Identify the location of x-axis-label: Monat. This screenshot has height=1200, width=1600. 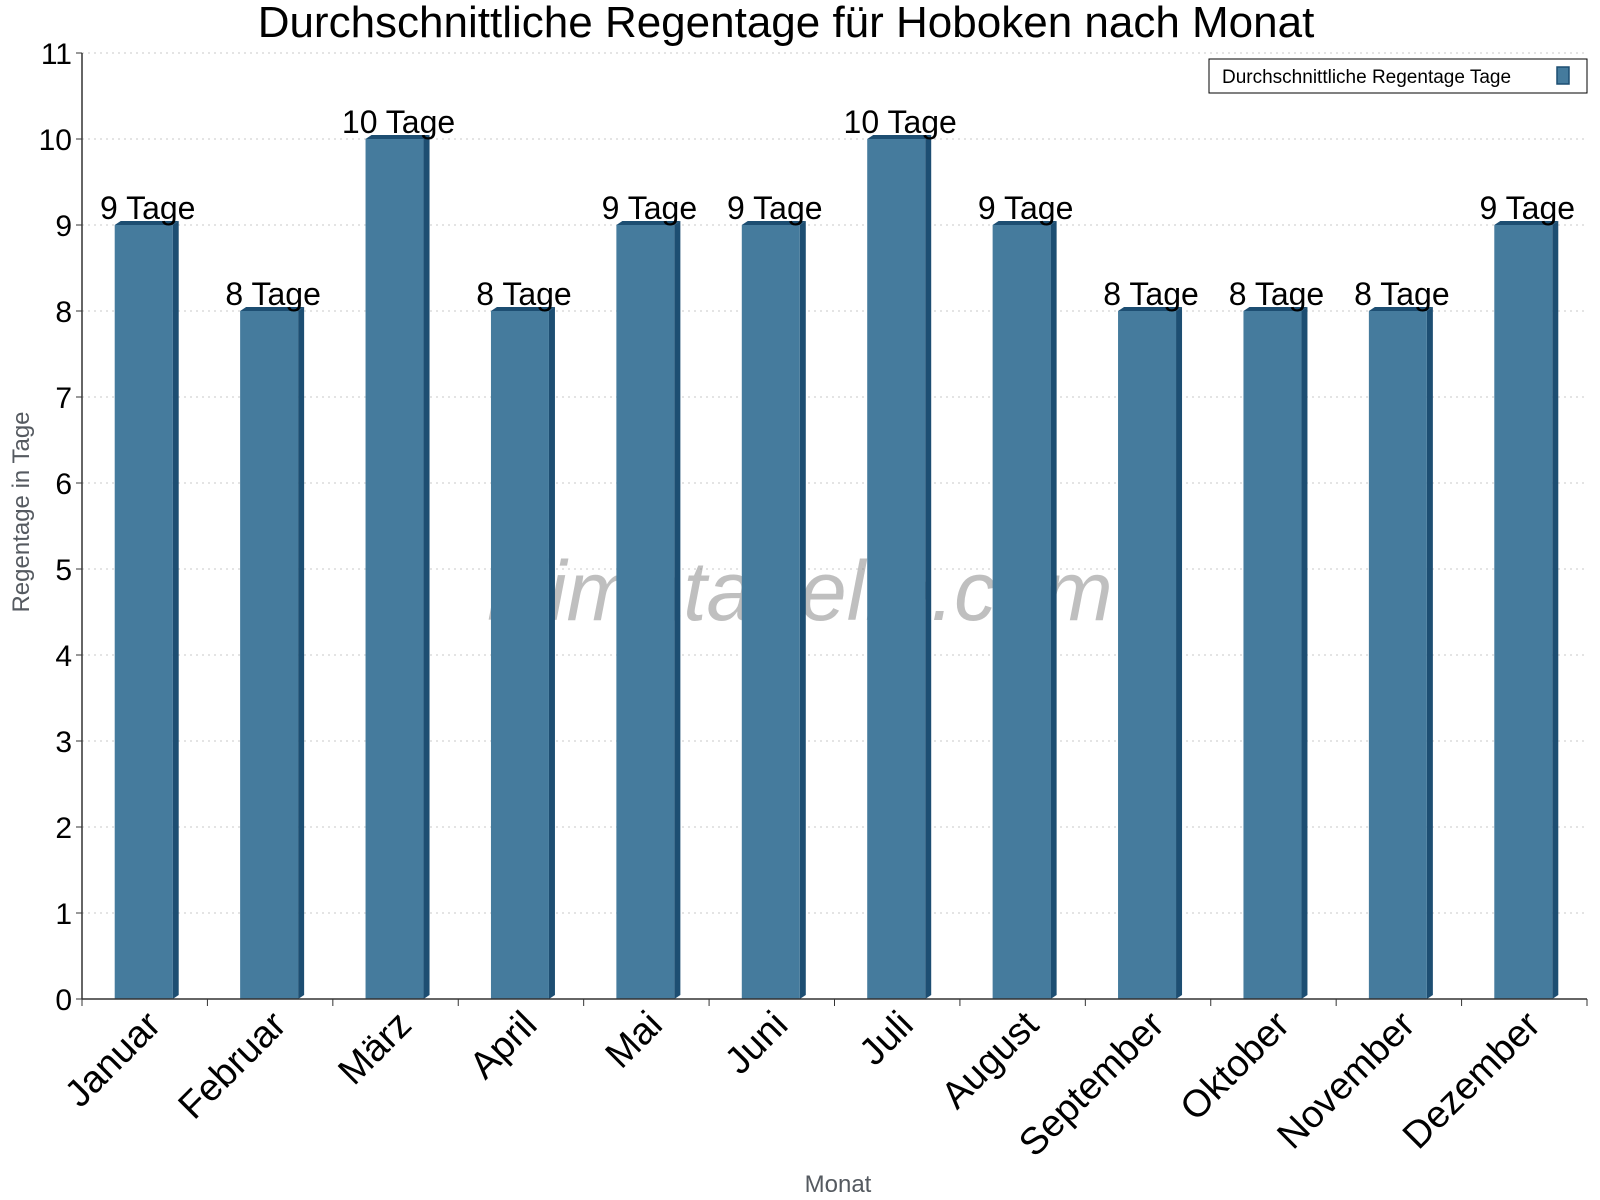
(838, 1184).